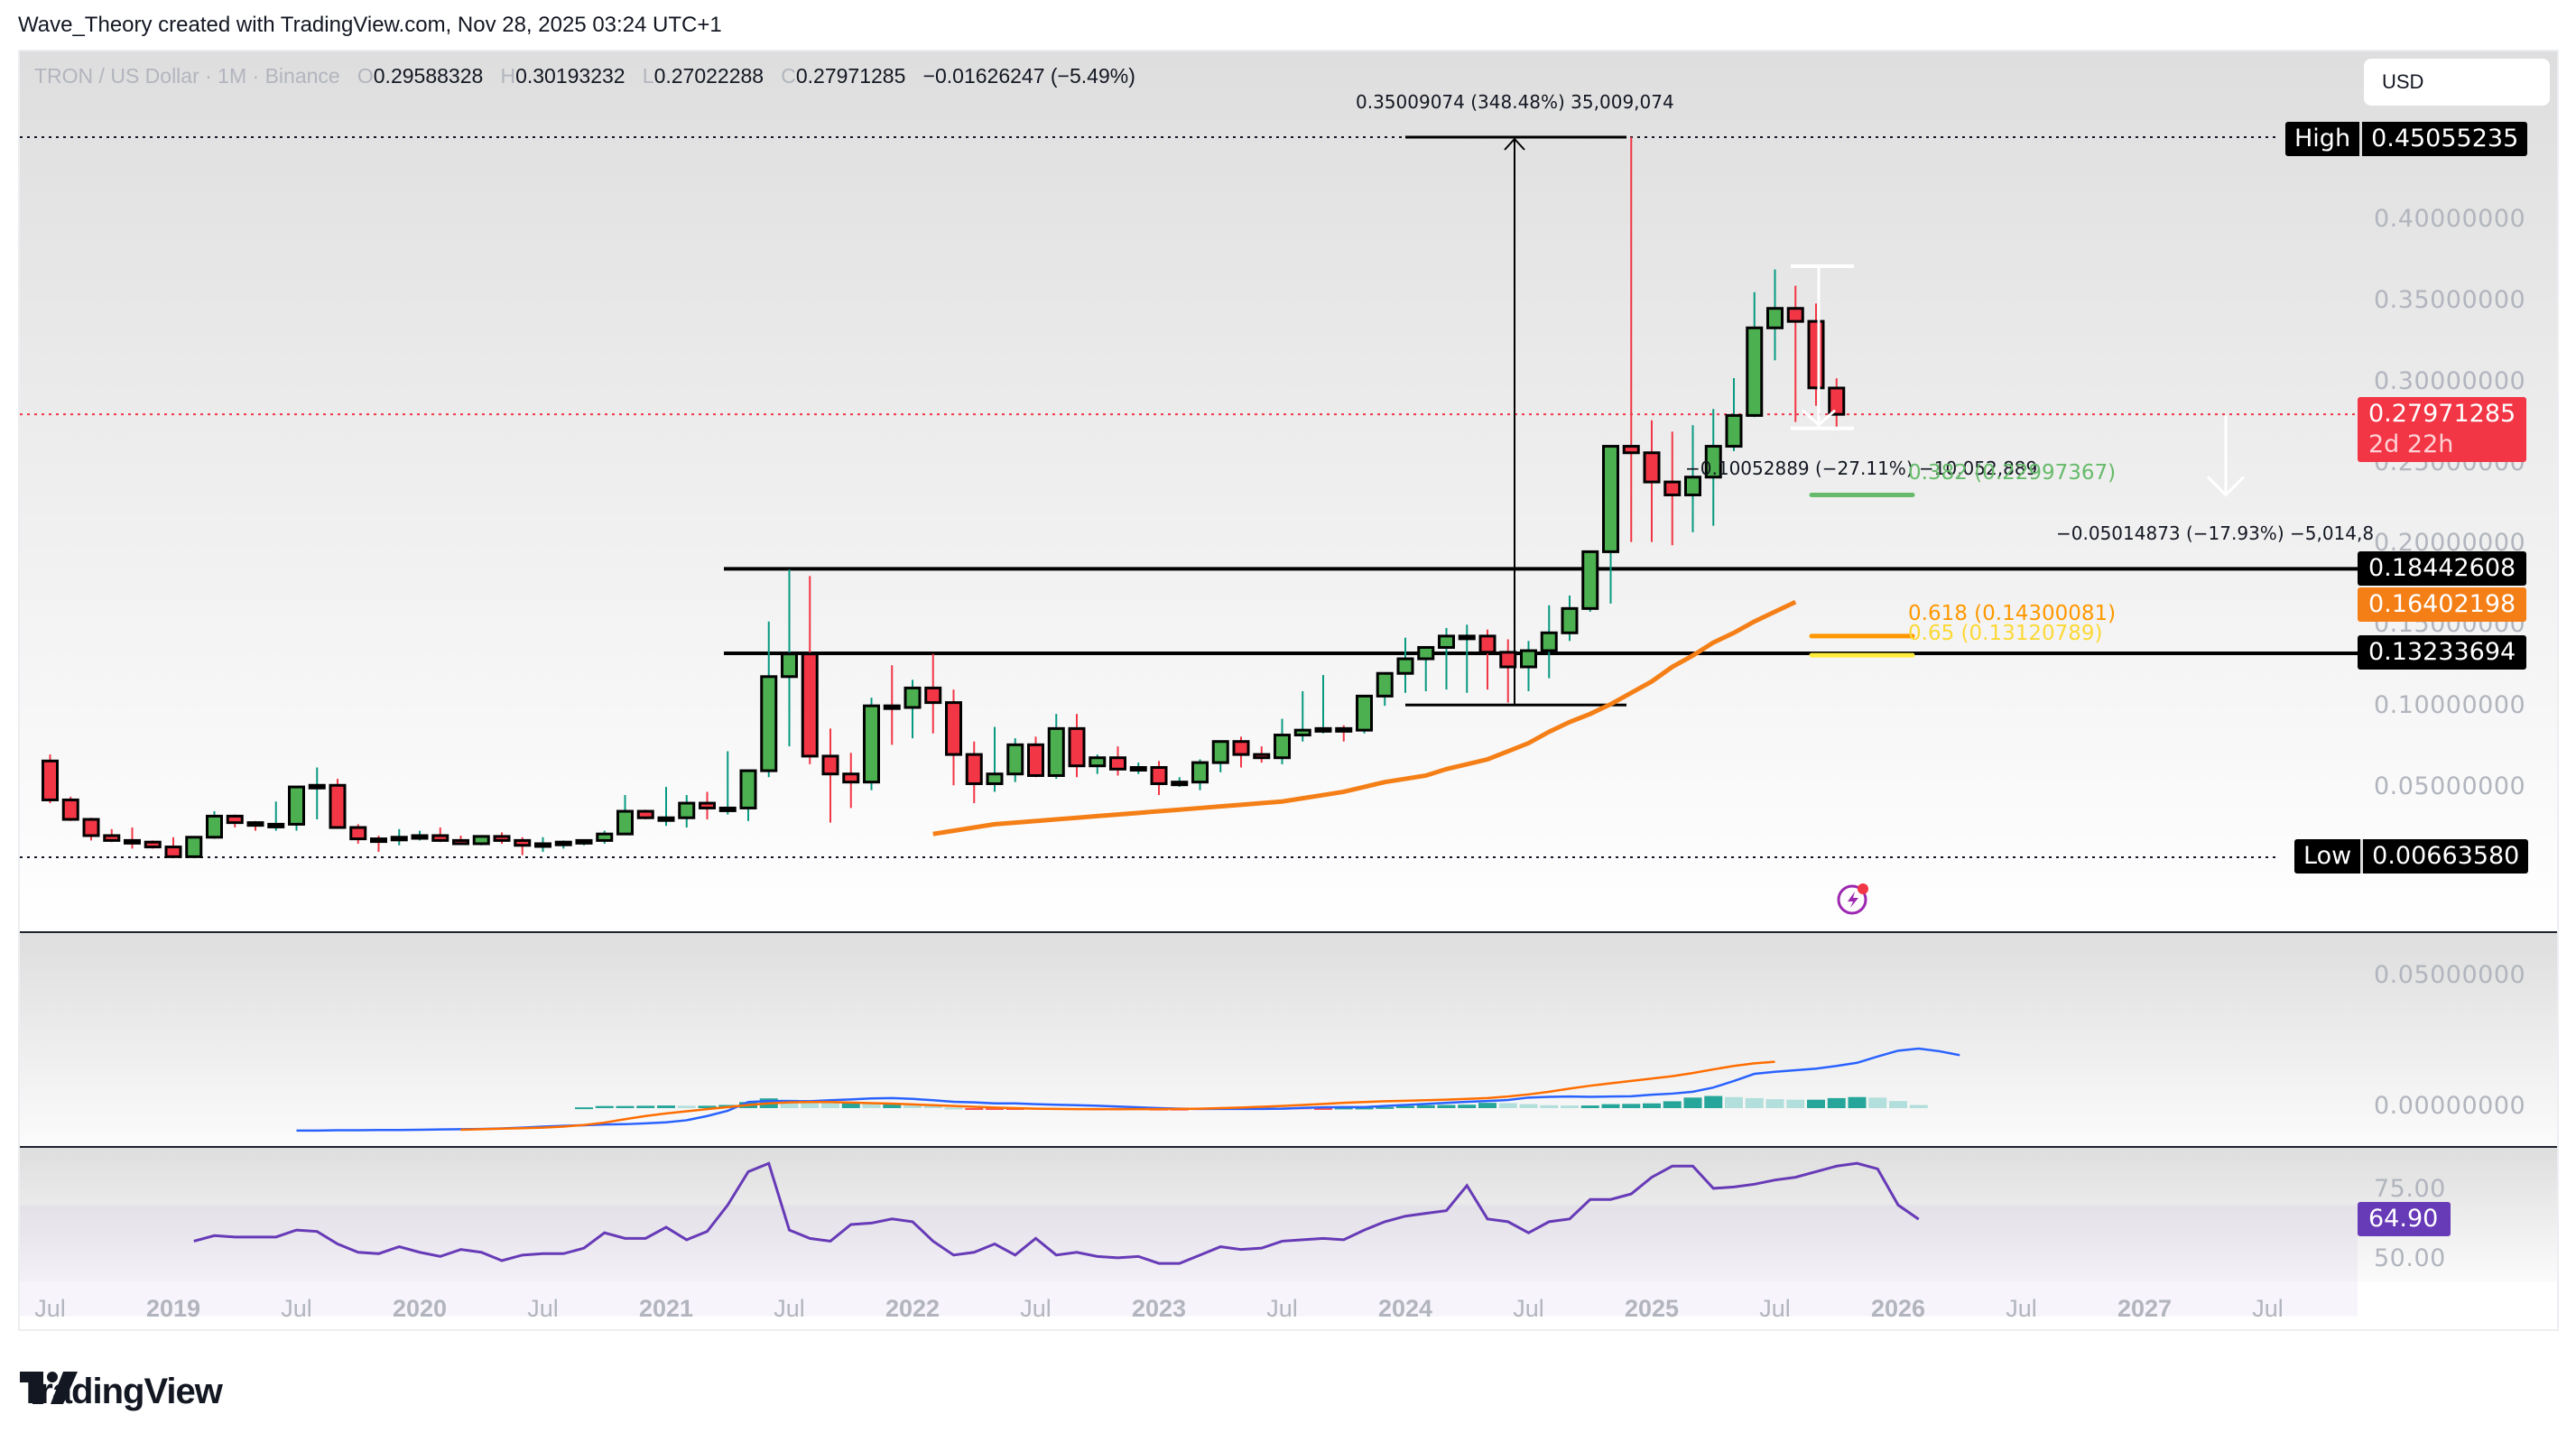 Image resolution: width=2576 pixels, height=1442 pixels. Describe the element at coordinates (1652, 1308) in the screenshot. I see `time-tick: 2025` at that location.